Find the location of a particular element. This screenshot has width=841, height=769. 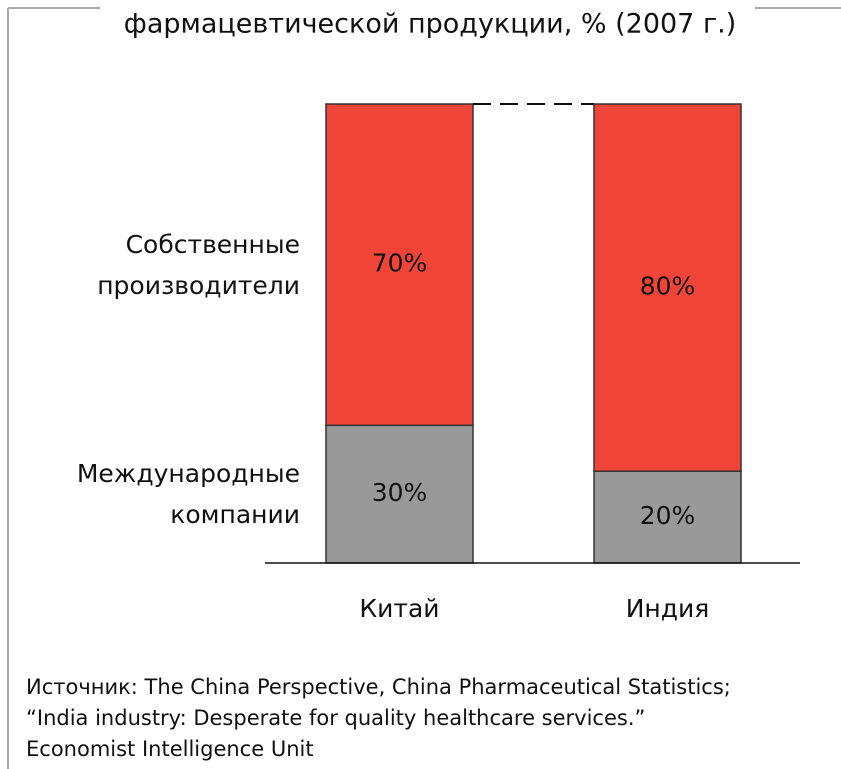

legend-label: Международные компании is located at coordinates (188, 494).